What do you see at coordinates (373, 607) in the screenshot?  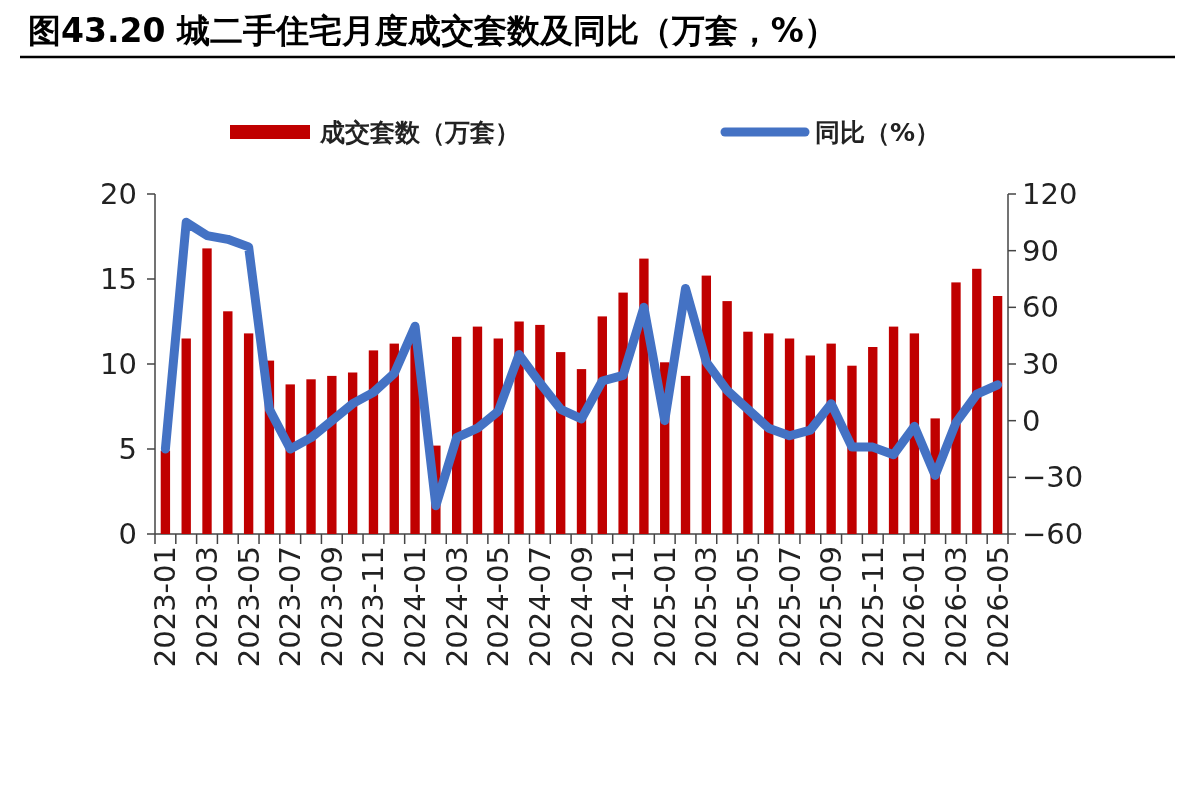 I see `x-tick-label: 2023-11` at bounding box center [373, 607].